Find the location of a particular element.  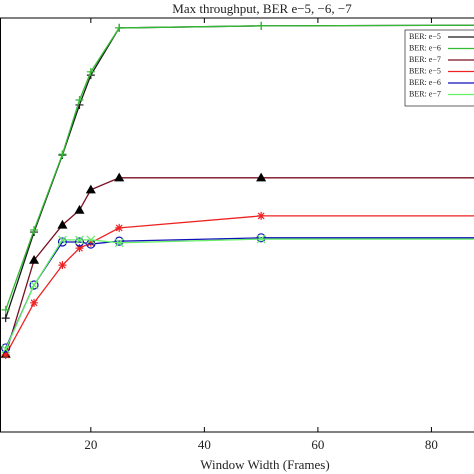

x-tick-label: 80 is located at coordinates (431, 444).